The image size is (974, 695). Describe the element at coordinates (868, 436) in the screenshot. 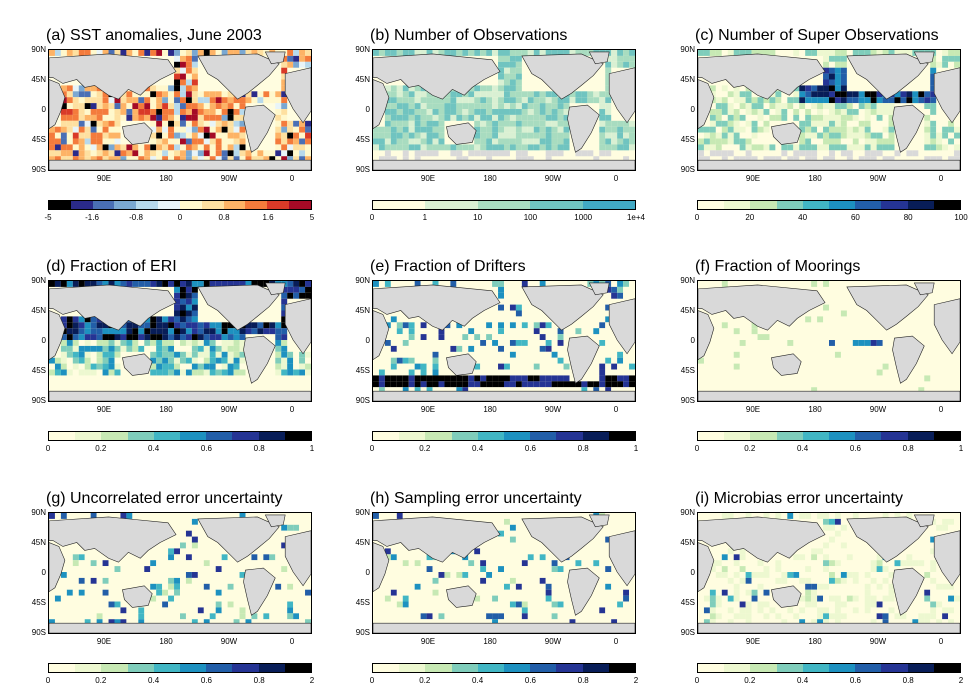

I see `colorbar-swatch` at that location.